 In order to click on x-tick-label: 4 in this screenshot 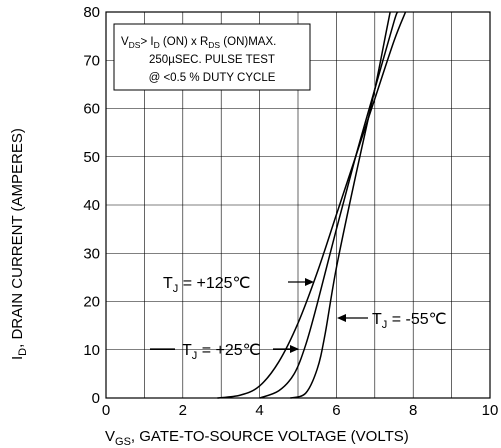, I will do `click(259, 410)`.